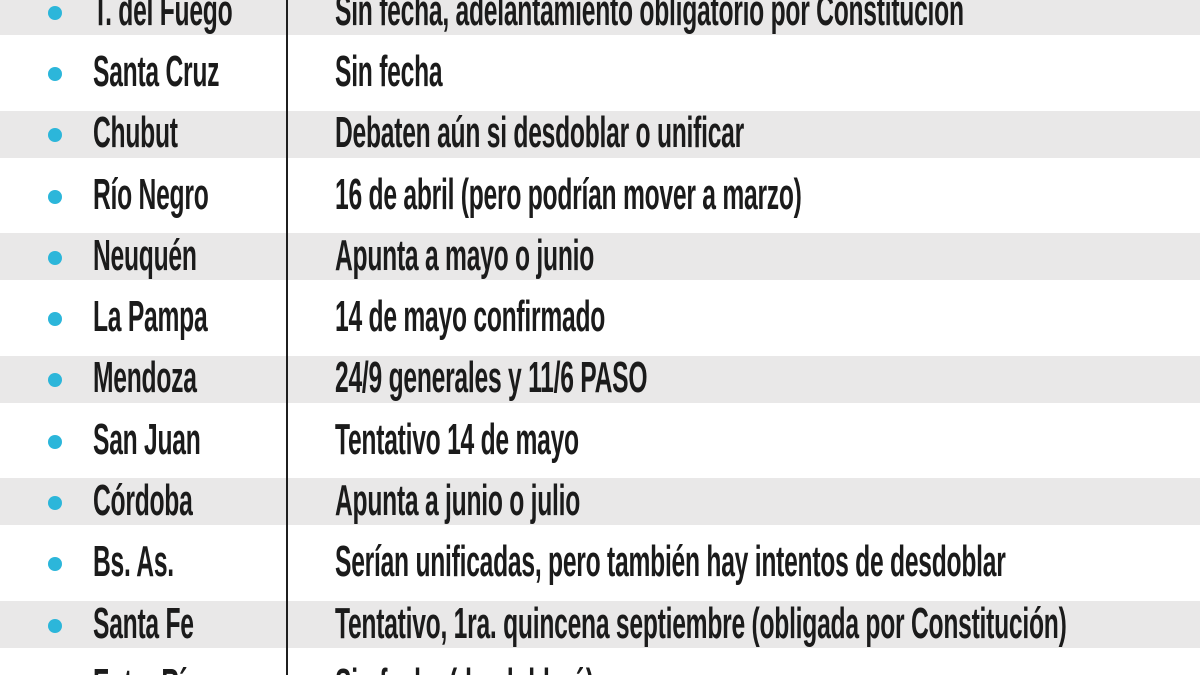  Describe the element at coordinates (457, 439) in the screenshot. I see `status-label: Tentativo 14 de mayo` at that location.